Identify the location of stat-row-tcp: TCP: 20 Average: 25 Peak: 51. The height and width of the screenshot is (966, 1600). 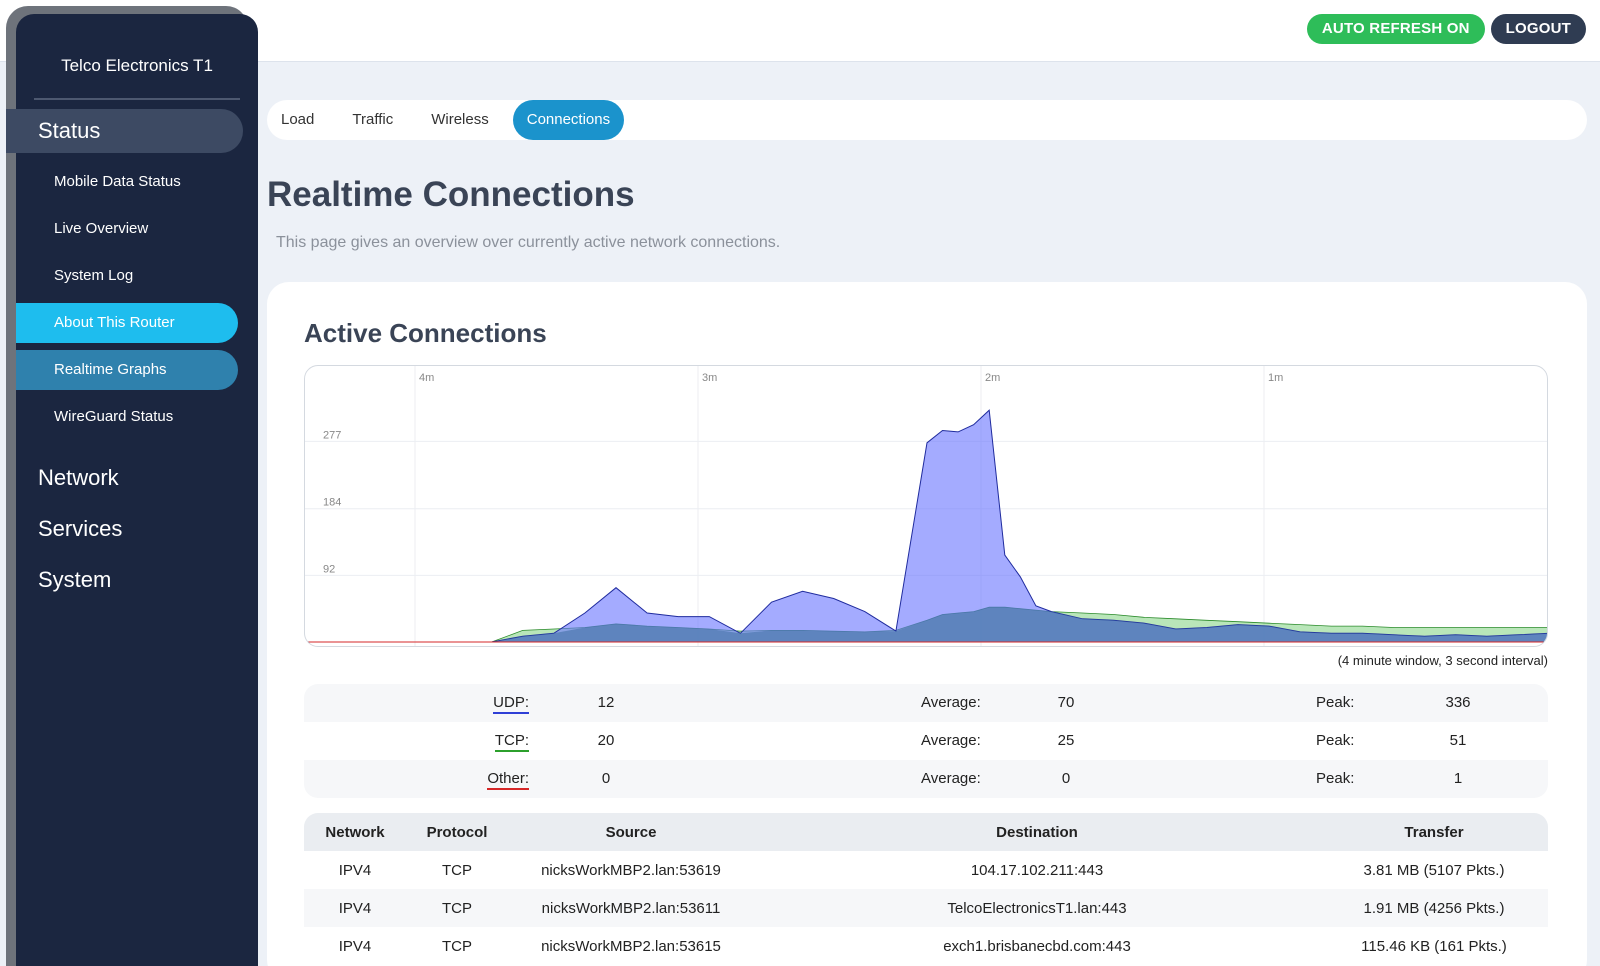
(926, 741).